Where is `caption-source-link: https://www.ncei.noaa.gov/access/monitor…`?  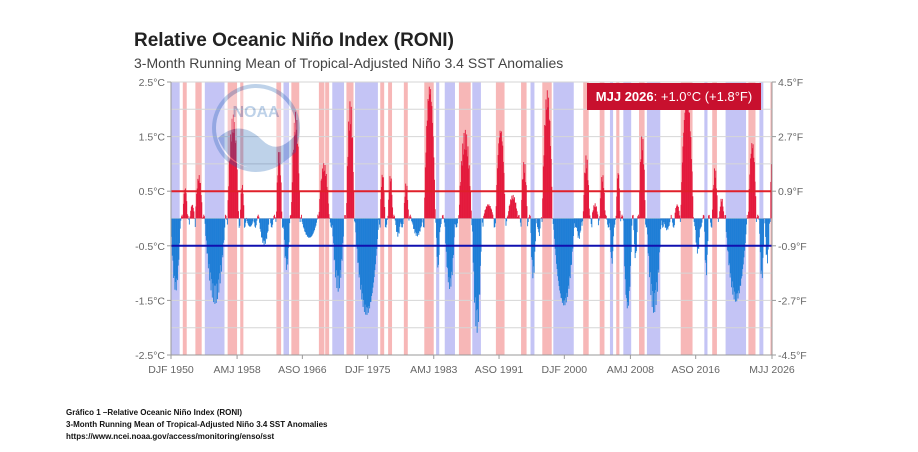 caption-source-link: https://www.ncei.noaa.gov/access/monitor… is located at coordinates (170, 436).